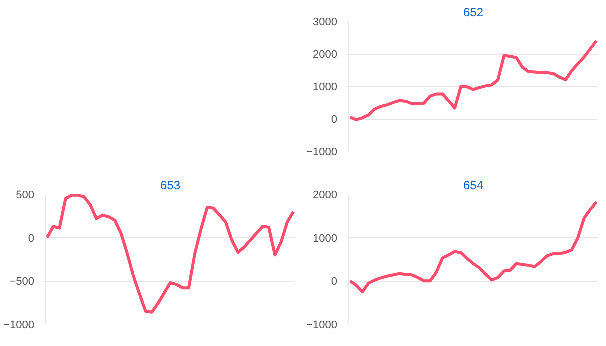 This screenshot has width=606, height=346. What do you see at coordinates (25, 196) in the screenshot?
I see `y-tick-label: 500` at bounding box center [25, 196].